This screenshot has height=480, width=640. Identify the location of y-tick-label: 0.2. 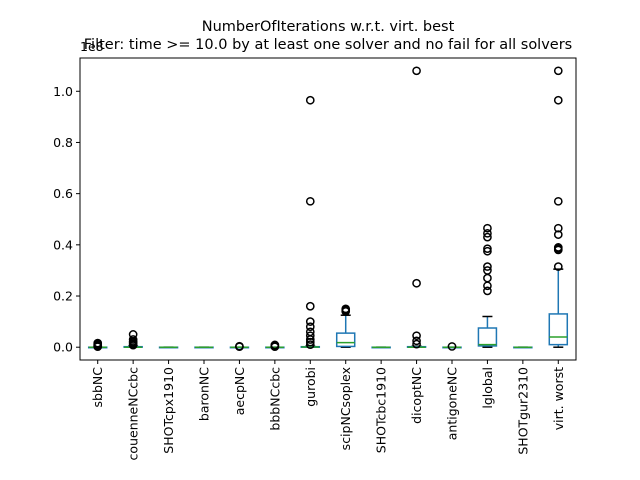
(63, 296).